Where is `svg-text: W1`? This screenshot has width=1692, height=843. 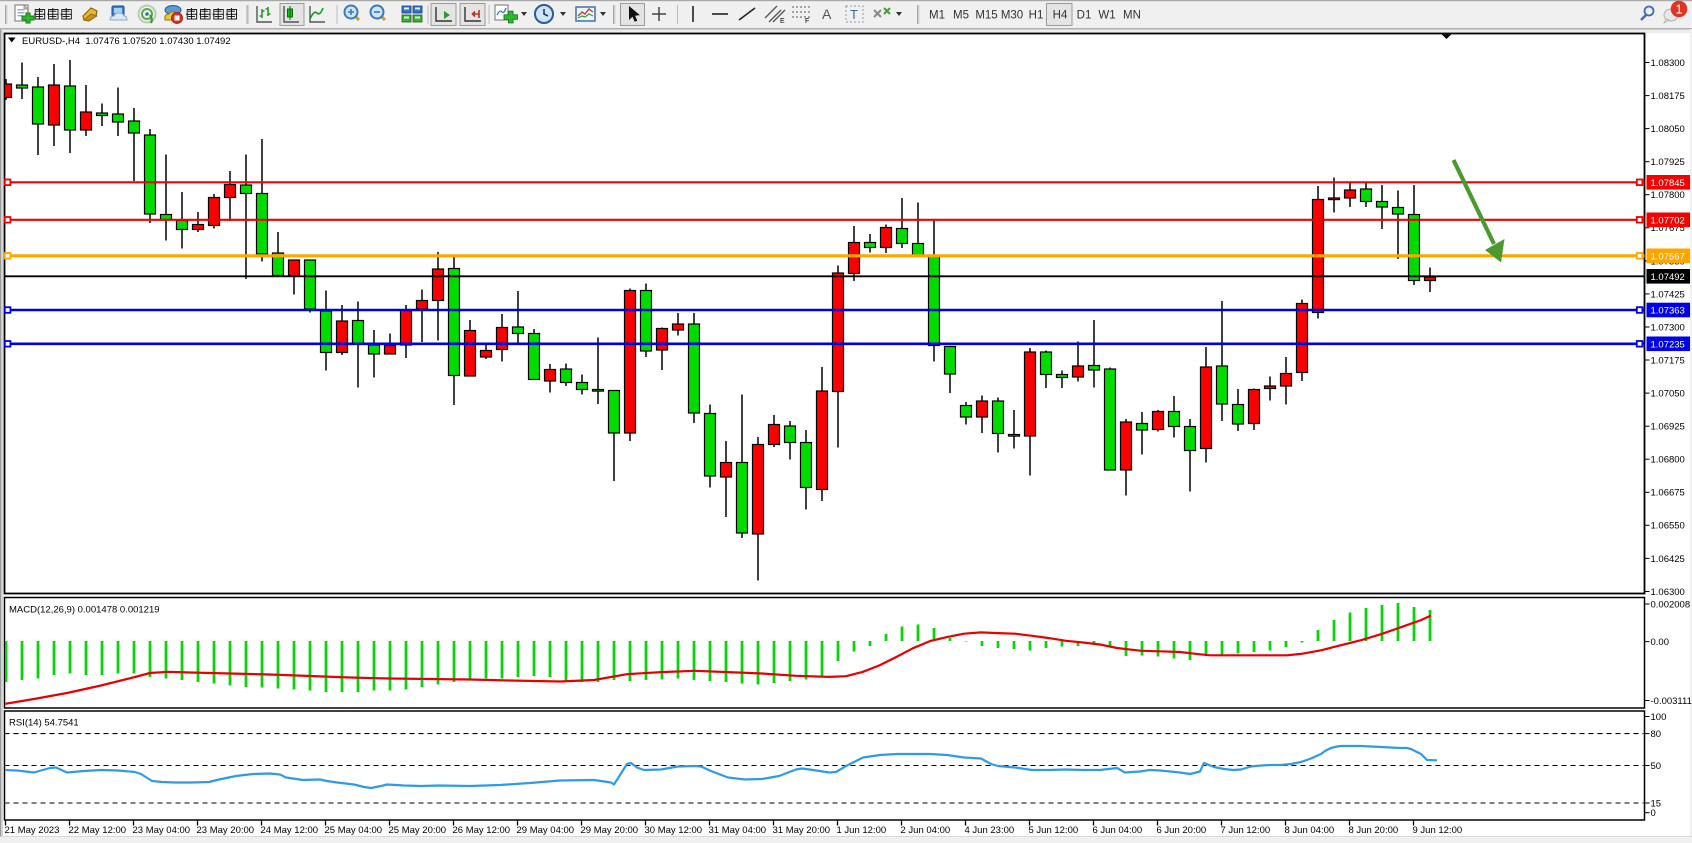 svg-text: W1 is located at coordinates (1106, 16).